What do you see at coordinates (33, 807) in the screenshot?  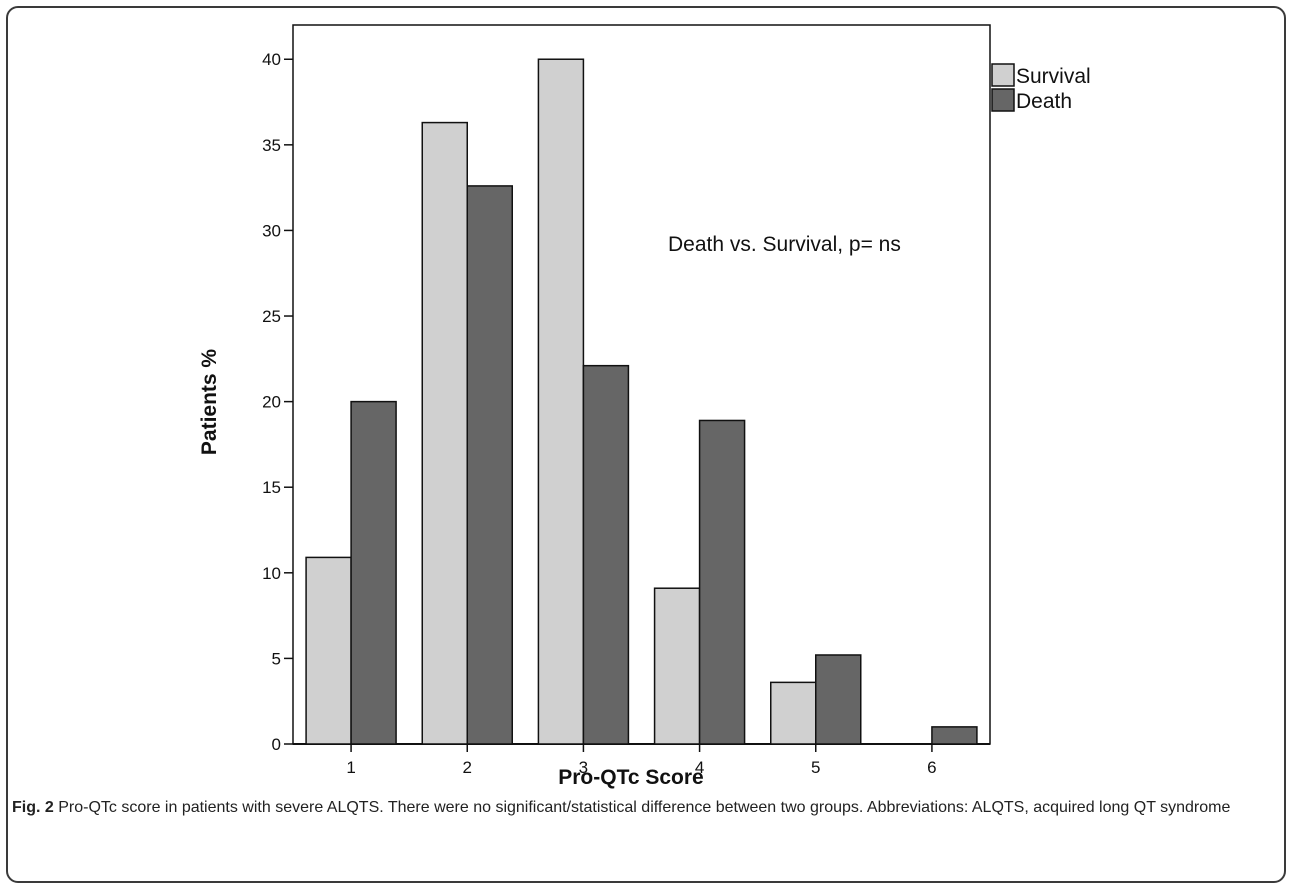 I see `caption-label: Fig. 2` at bounding box center [33, 807].